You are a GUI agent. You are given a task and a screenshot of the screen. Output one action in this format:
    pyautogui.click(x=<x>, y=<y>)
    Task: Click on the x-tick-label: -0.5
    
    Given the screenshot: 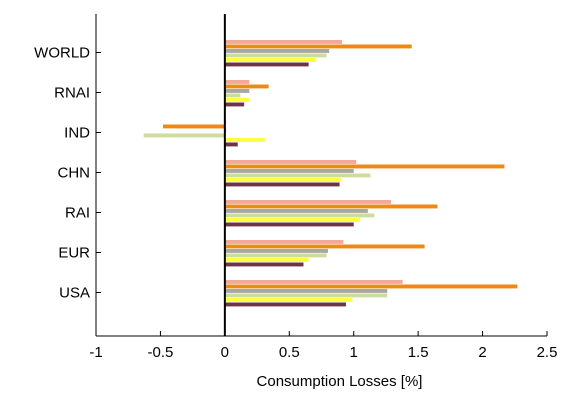 What is the action you would take?
    pyautogui.click(x=160, y=352)
    